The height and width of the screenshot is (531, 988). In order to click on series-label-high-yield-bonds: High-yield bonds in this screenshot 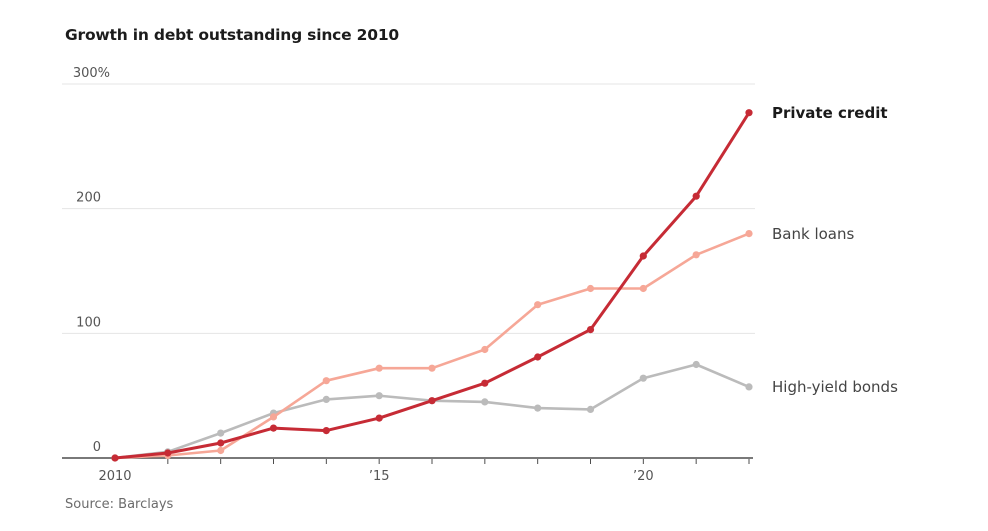, I will do `click(835, 387)`.